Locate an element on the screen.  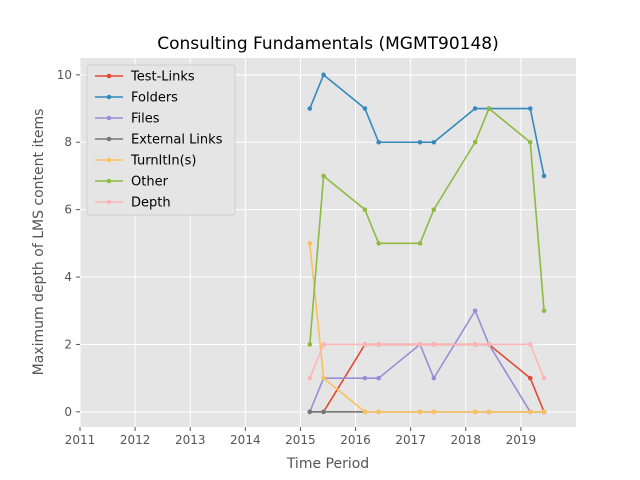
legend-item-external-links: External Links is located at coordinates (159, 140).